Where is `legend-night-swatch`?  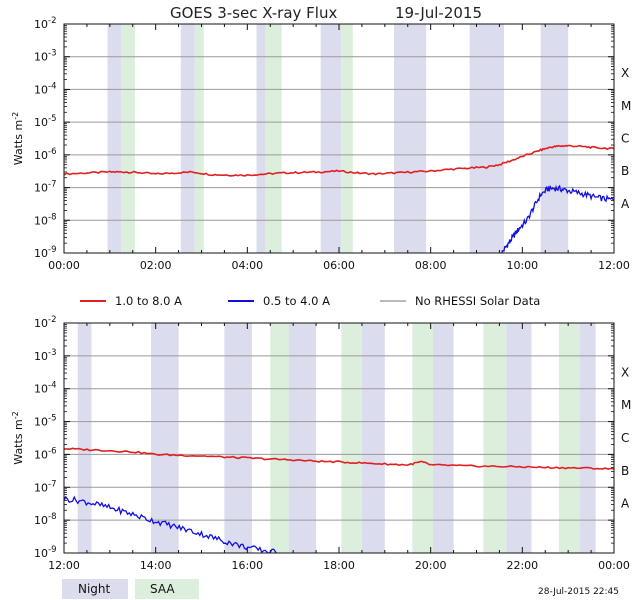
legend-night-swatch is located at coordinates (95, 589).